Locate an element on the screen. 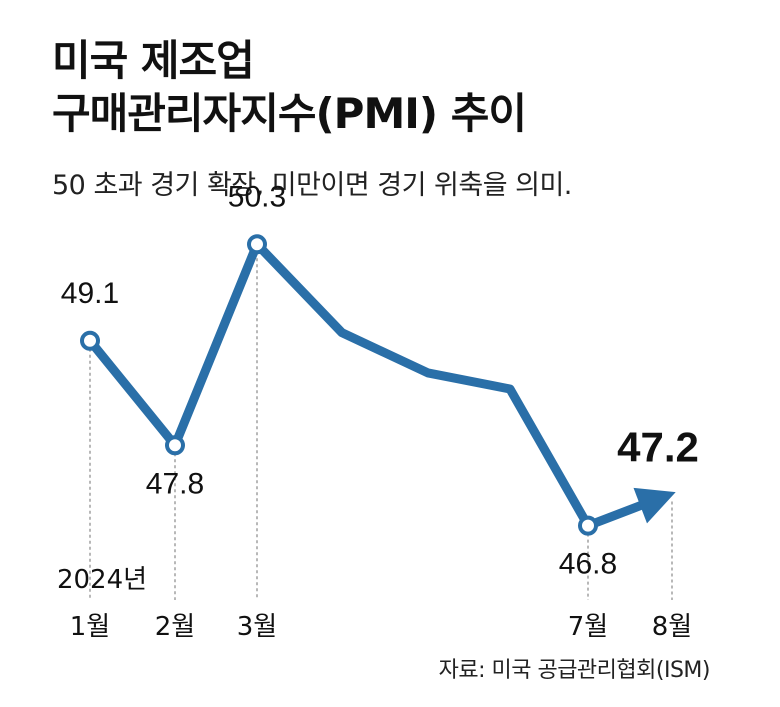 Image resolution: width=780 pixels, height=707 pixels. series-arrowhead is located at coordinates (654, 505).